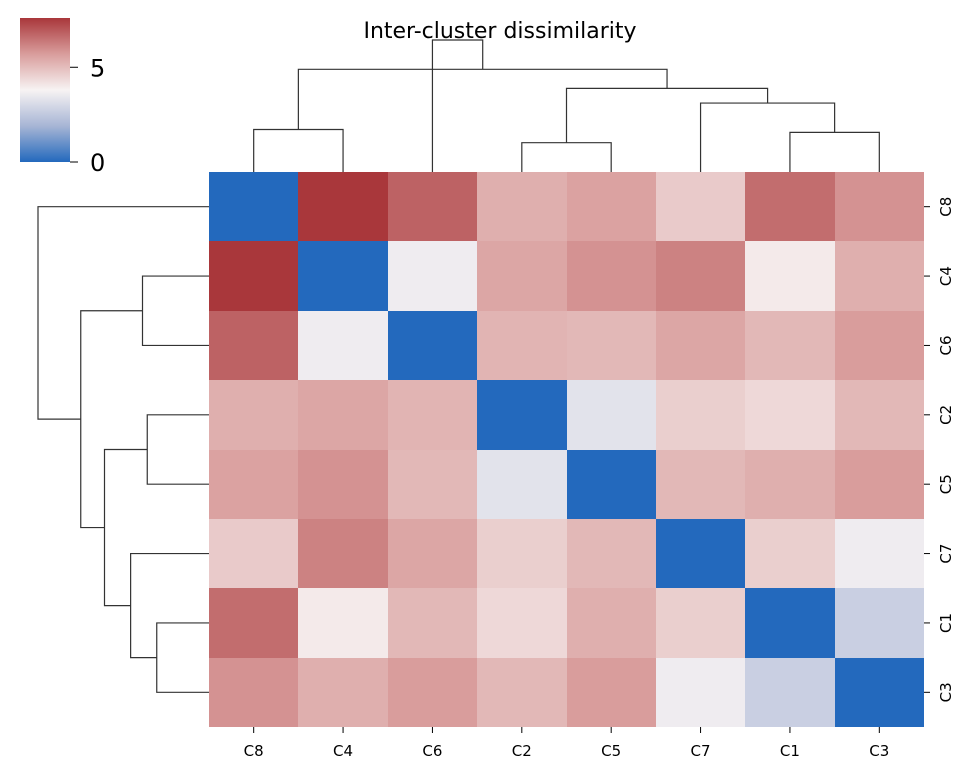 The width and height of the screenshot is (980, 784). I want to click on heatmap-cell-c2-c3, so click(879, 415).